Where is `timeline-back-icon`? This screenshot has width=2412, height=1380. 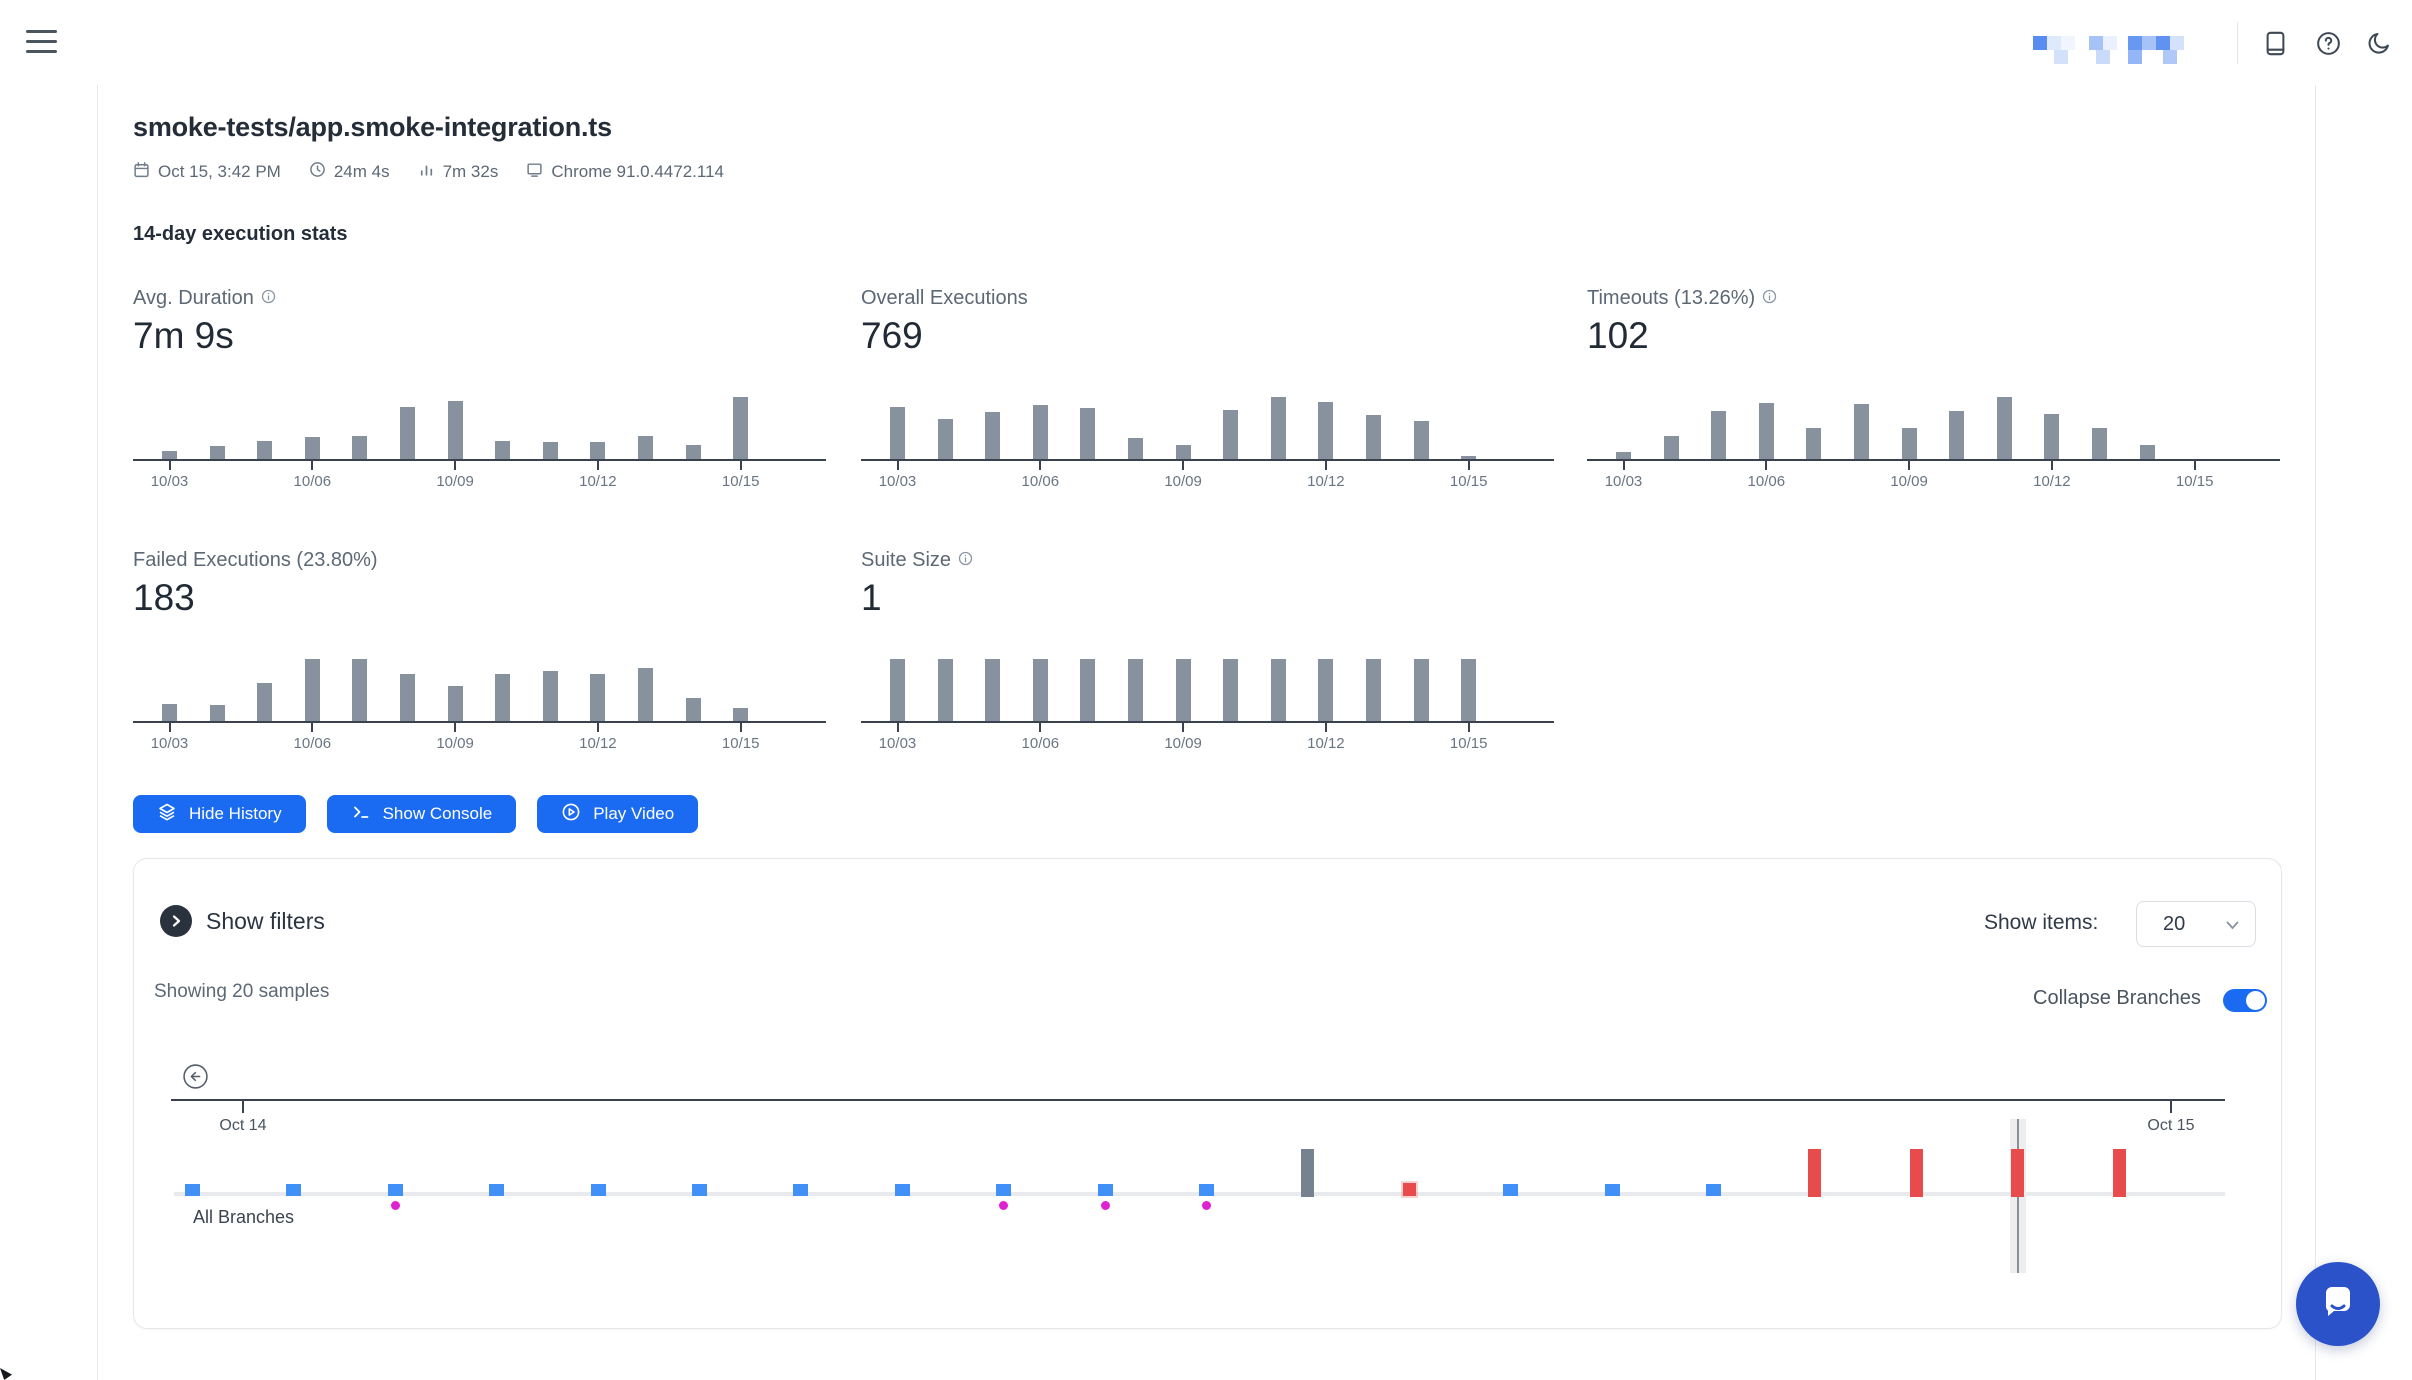 timeline-back-icon is located at coordinates (195, 1076).